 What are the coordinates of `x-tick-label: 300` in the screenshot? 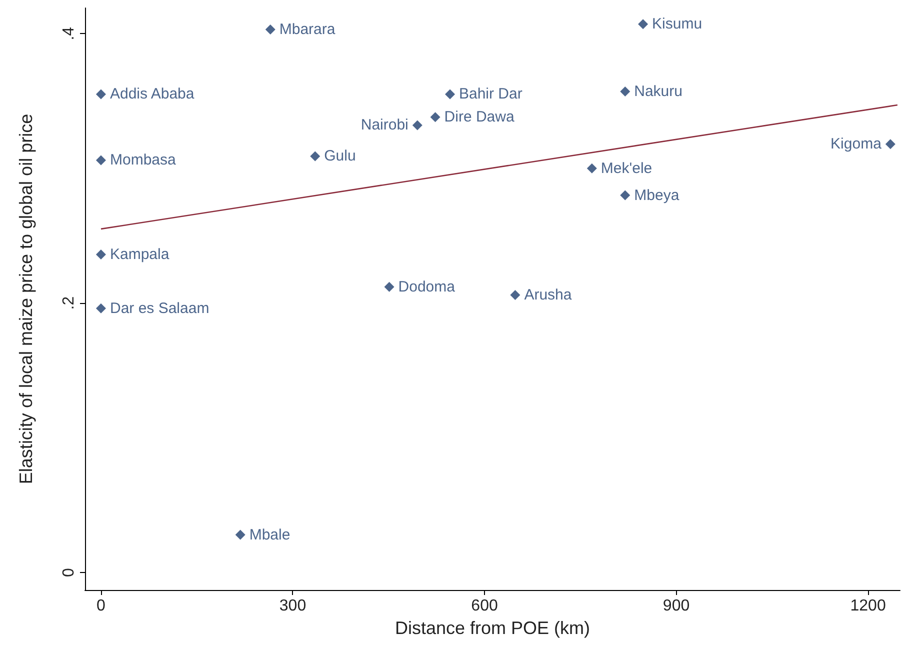 It's located at (292, 606).